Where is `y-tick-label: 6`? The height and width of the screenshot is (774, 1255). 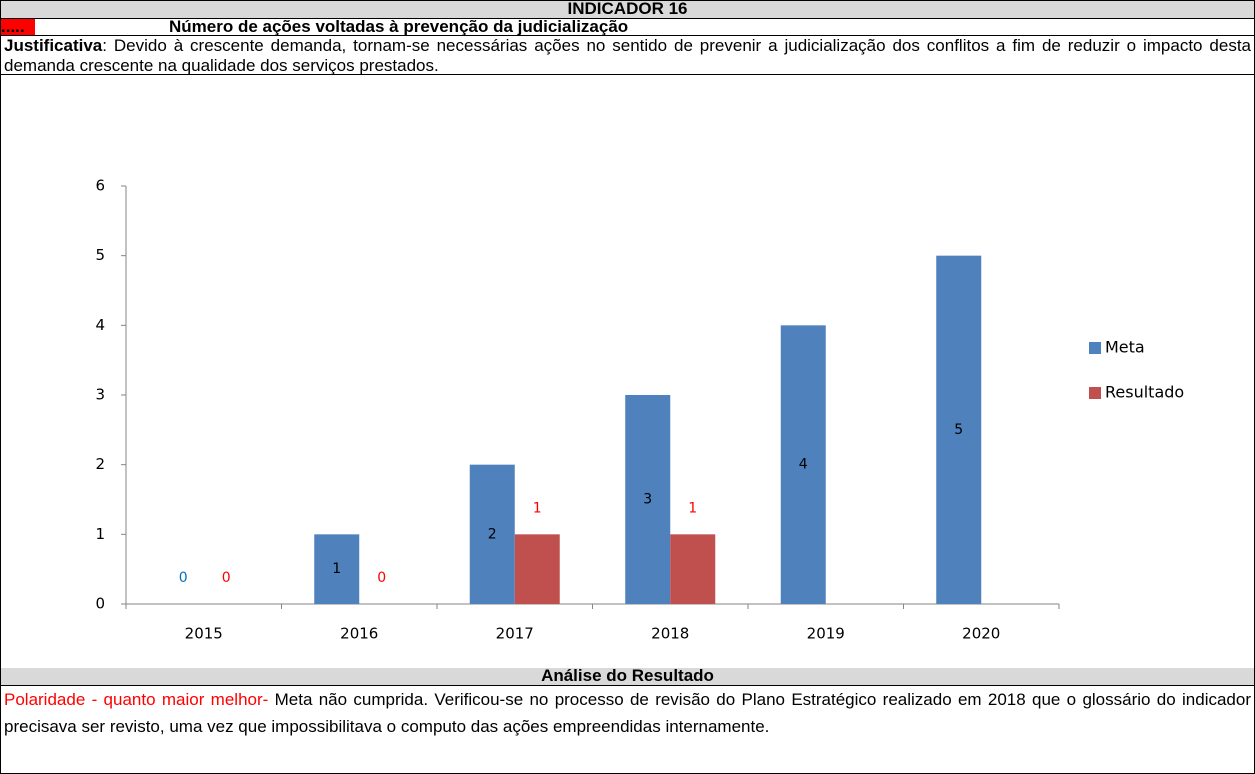
y-tick-label: 6 is located at coordinates (100, 186).